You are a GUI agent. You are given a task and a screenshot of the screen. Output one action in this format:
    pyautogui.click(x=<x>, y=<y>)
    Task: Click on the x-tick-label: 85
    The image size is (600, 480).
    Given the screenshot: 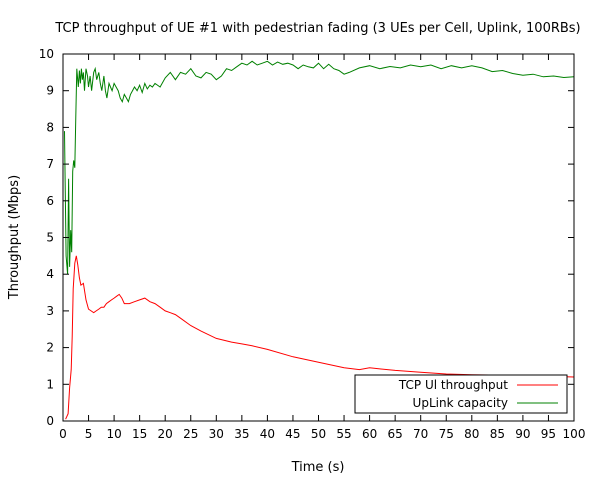 What is the action you would take?
    pyautogui.click(x=497, y=434)
    